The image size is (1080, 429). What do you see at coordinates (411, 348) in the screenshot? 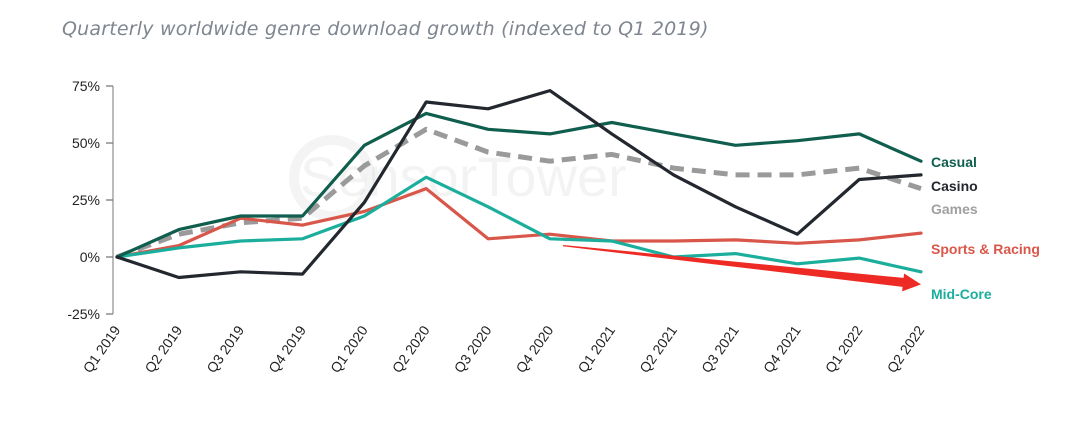
I see `x-tick-label: Q2 2020` at bounding box center [411, 348].